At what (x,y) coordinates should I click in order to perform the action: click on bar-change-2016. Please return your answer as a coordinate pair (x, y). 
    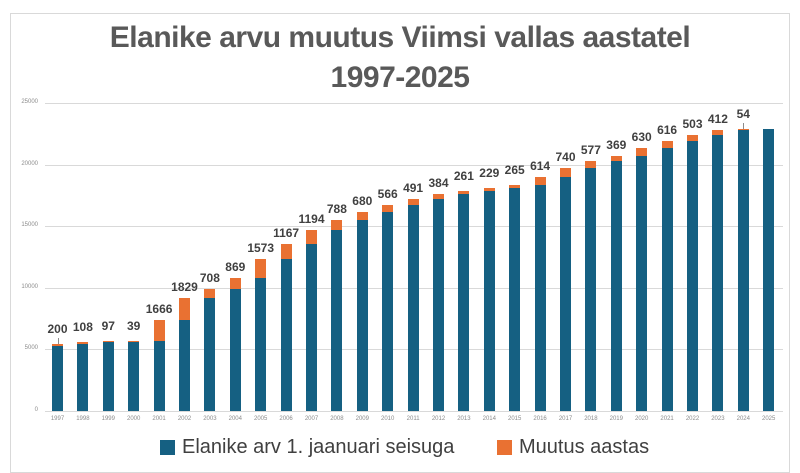
    Looking at the image, I should click on (540, 180).